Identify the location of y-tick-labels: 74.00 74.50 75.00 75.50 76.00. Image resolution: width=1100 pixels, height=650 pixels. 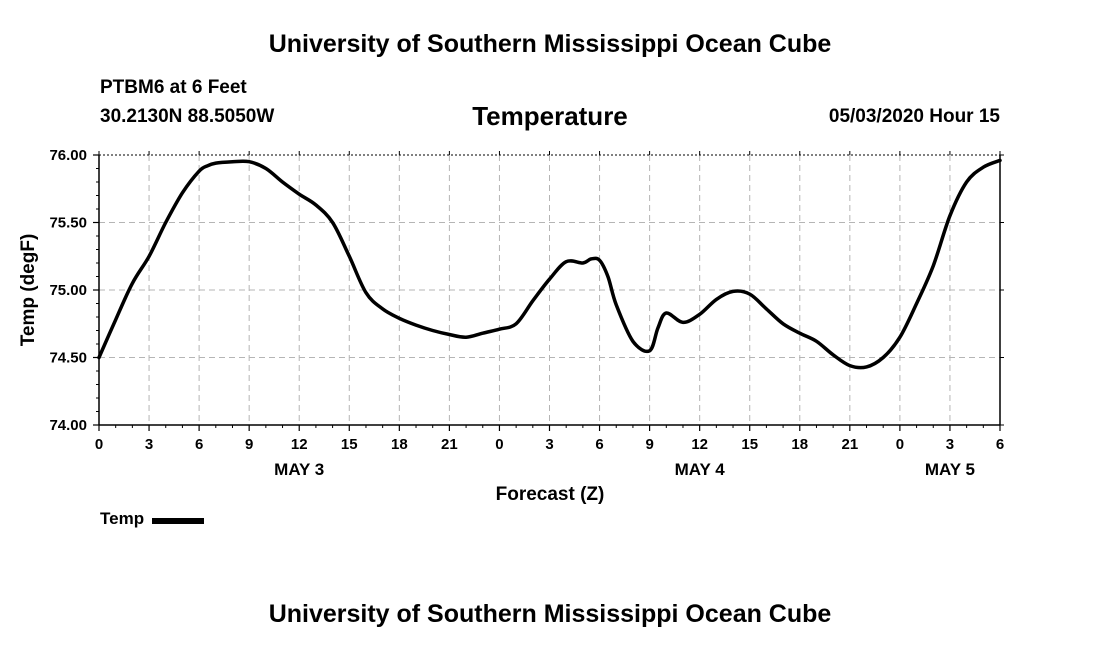
(68, 290).